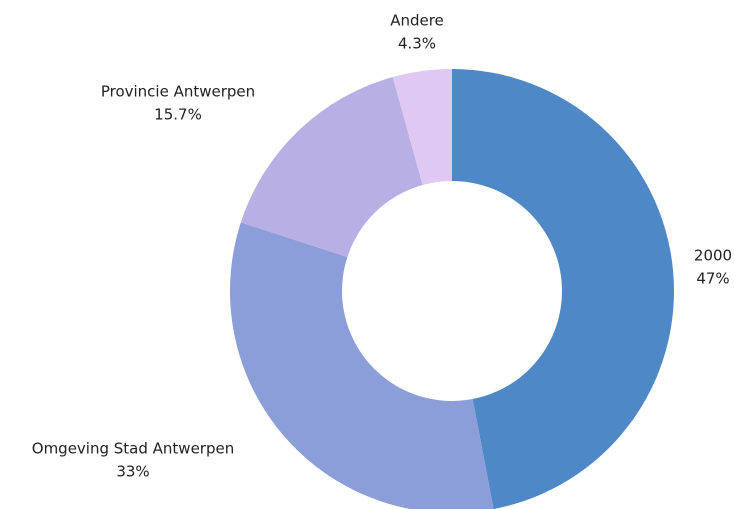 This screenshot has height=509, width=734. Describe the element at coordinates (178, 92) in the screenshot. I see `slice-label: Provincie Antwerpen` at that location.